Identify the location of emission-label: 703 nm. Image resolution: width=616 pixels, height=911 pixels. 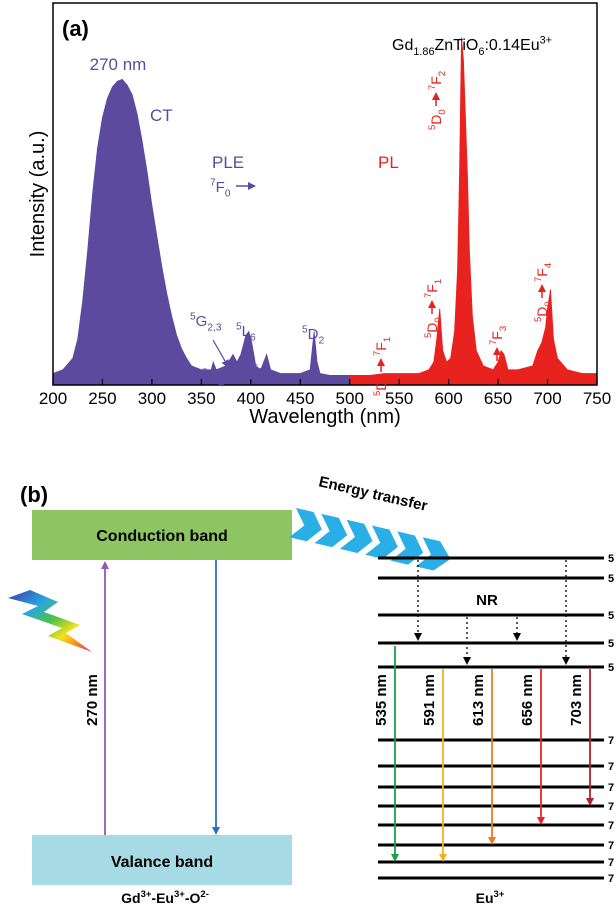
(576, 700).